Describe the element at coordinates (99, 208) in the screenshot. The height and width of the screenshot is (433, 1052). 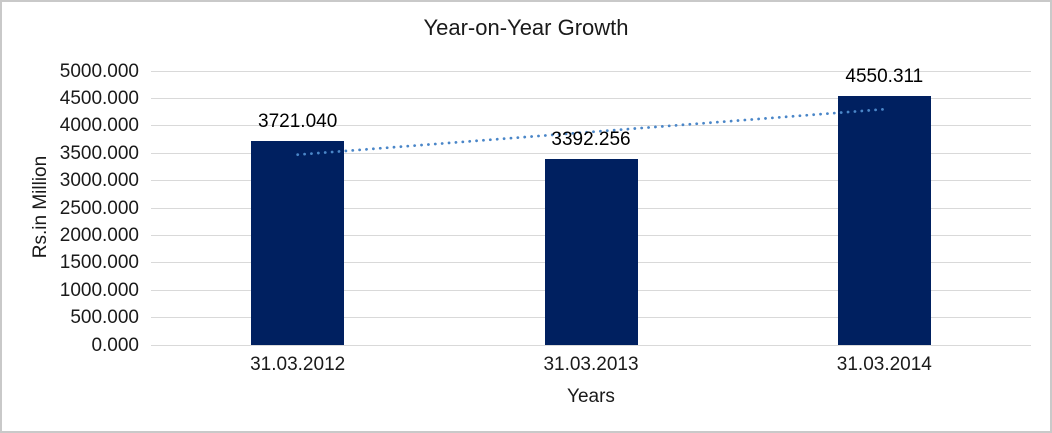
I see `y-tick-label: 2500.000` at that location.